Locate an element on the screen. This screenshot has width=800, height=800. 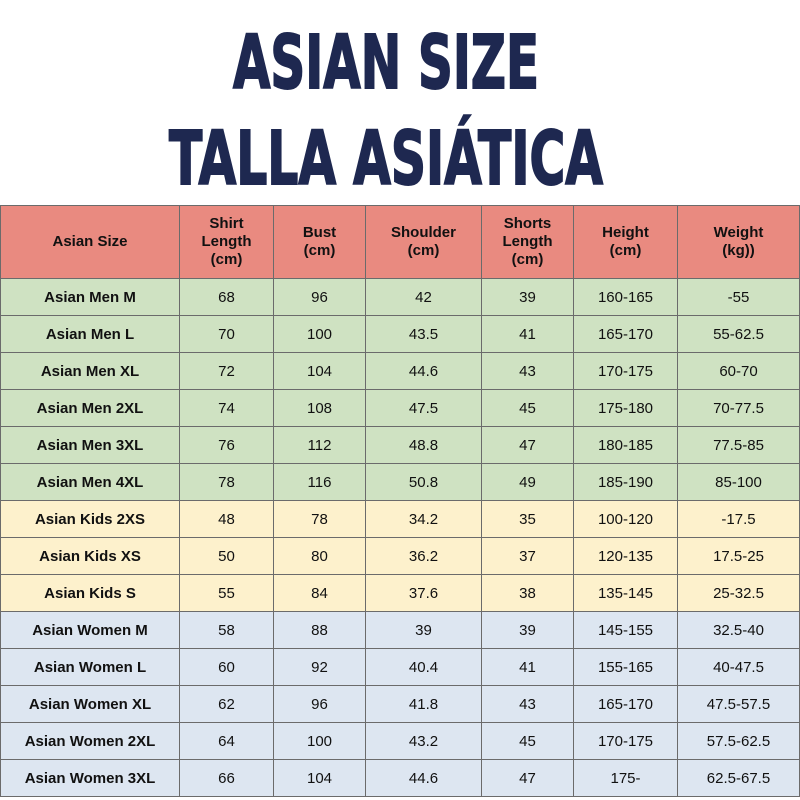
table-row: Asian Men 3XL 76 112 48.8 47 180-185 77.5-85 is located at coordinates (400, 445).